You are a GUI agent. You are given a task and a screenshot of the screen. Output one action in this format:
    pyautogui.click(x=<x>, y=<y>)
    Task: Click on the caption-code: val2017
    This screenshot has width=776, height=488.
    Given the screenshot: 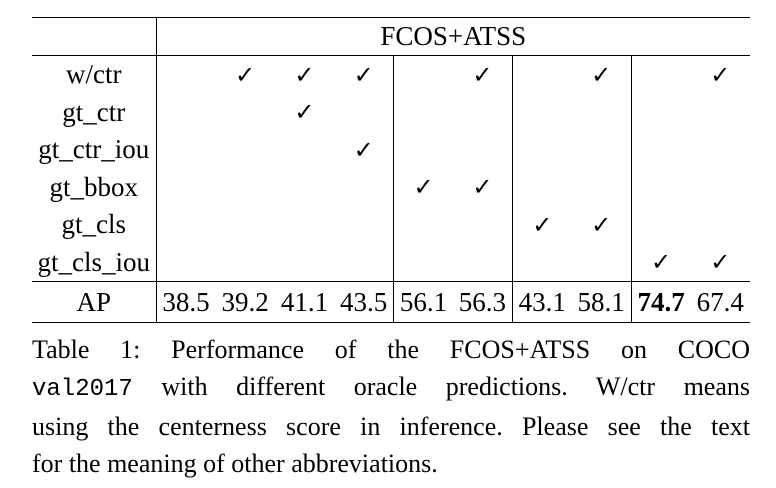 What is the action you would take?
    pyautogui.click(x=82, y=389)
    